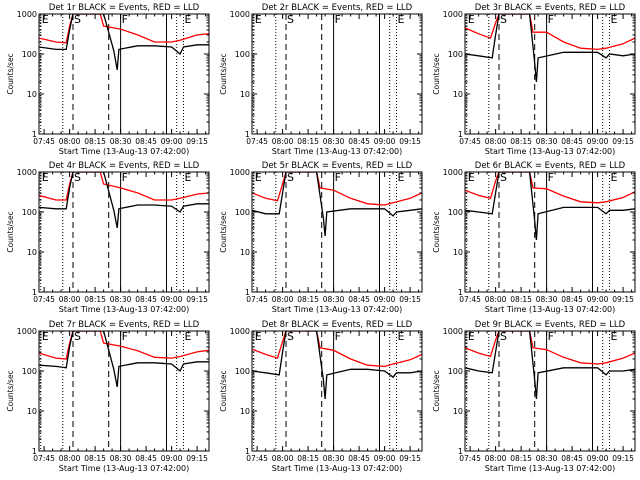 The width and height of the screenshot is (640, 480). I want to click on panel-title: Det 9r BLACK = Events, RED = LLD, so click(550, 325).